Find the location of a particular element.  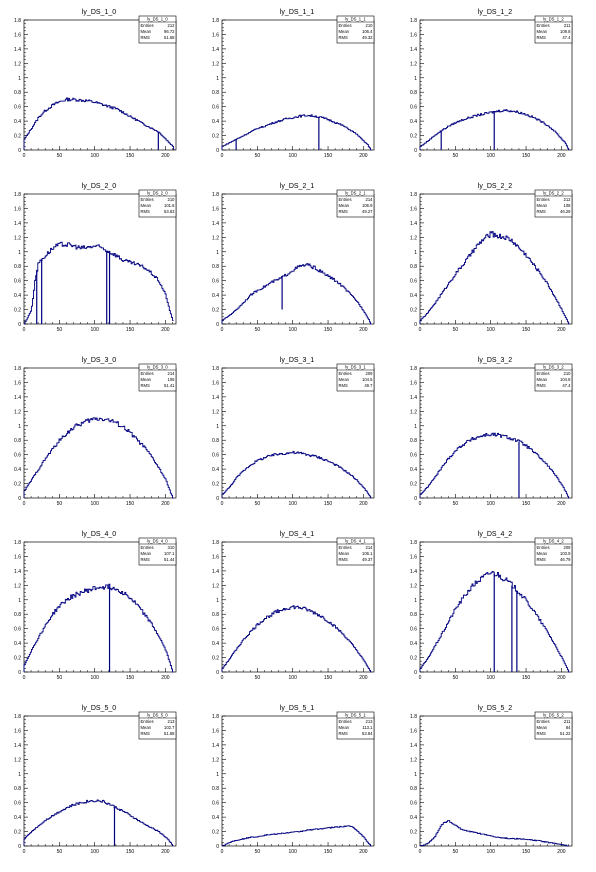

stats-name: ly_DS_5_1 is located at coordinates (355, 715).